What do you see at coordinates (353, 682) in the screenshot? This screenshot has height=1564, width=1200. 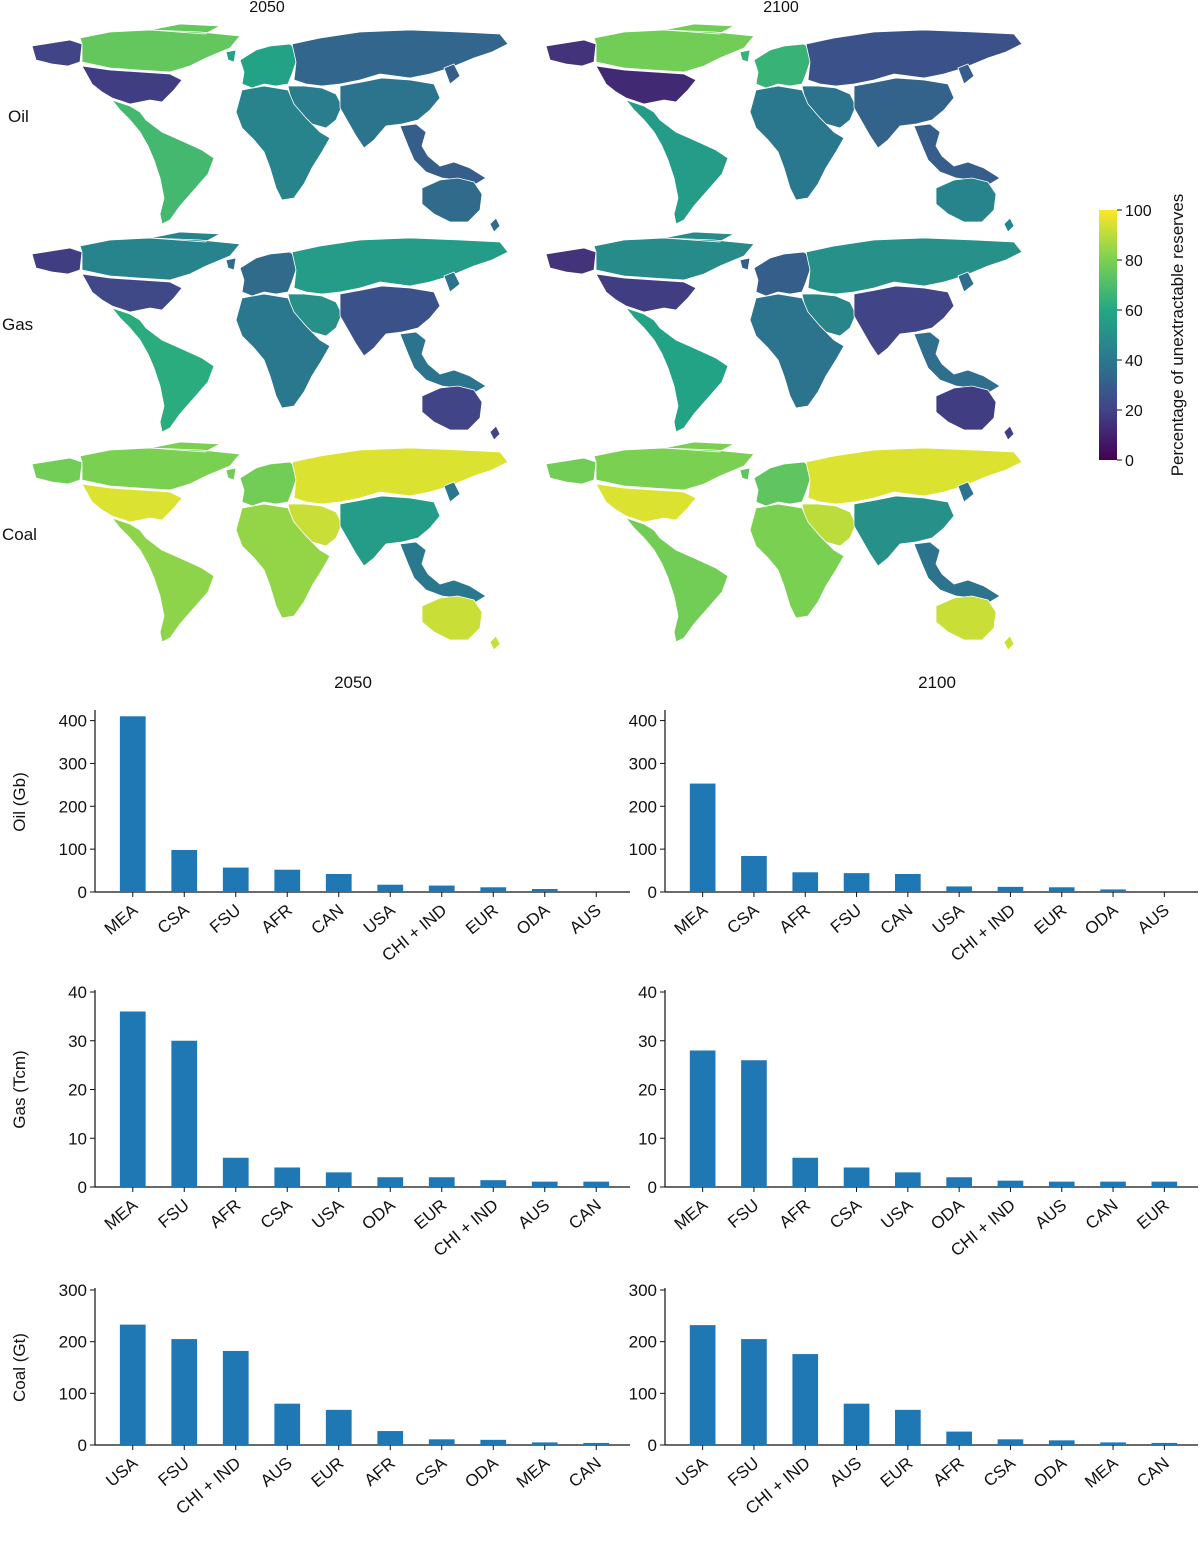 I see `bar-chart-title: 2050` at bounding box center [353, 682].